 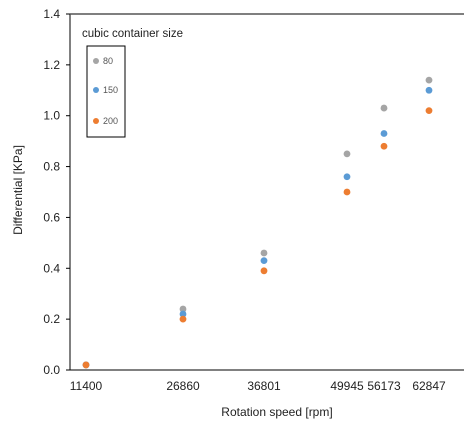 I want to click on y-tick-labels: 0.0 0.2 0.4 0.6 0.8 1.0 1.2 1.4, so click(x=51, y=192).